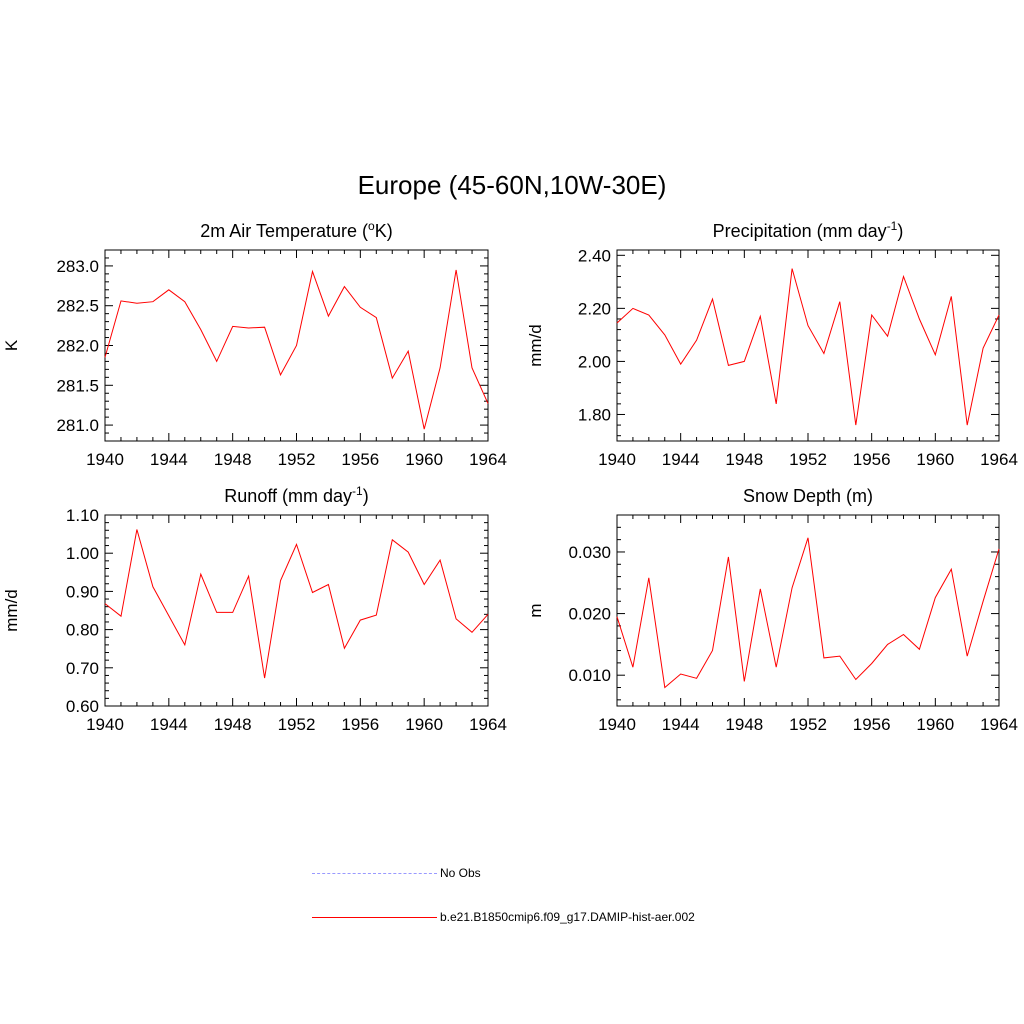 The height and width of the screenshot is (1024, 1024). What do you see at coordinates (82, 668) in the screenshot?
I see `y-tick-label: 0.70` at bounding box center [82, 668].